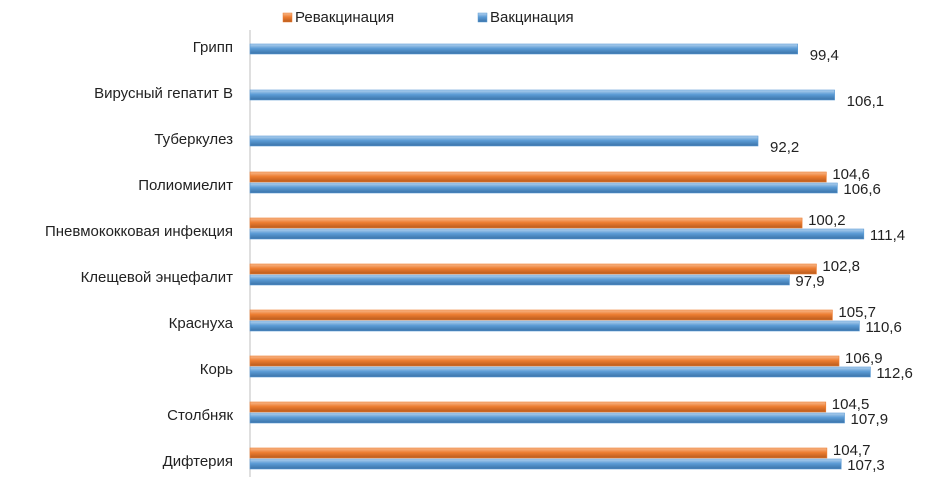 The image size is (931, 477). I want to click on category-label: Корь, so click(216, 369).